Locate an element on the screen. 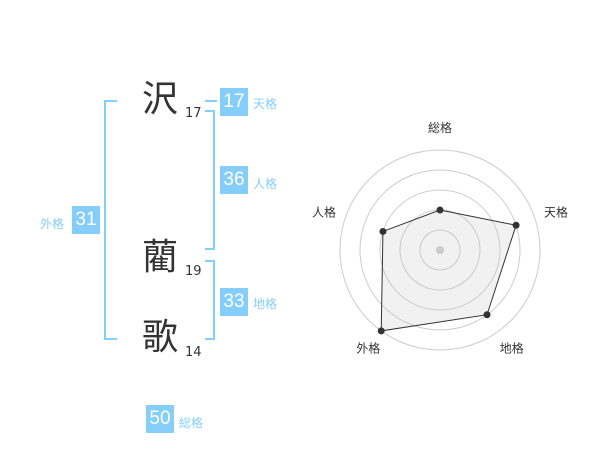 The height and width of the screenshot is (470, 600). tenkaku-label: 天格 is located at coordinates (265, 104).